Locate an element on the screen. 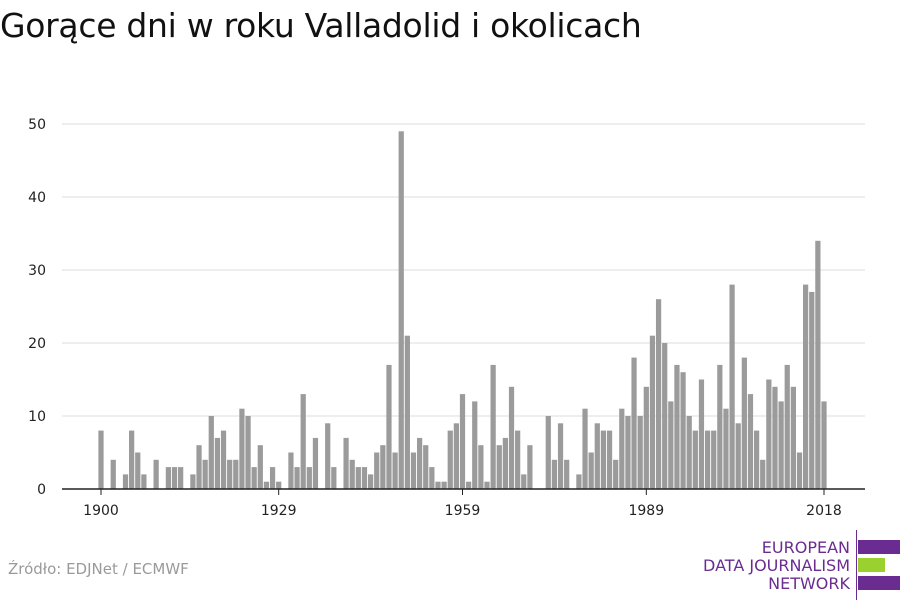 The height and width of the screenshot is (600, 900). bar-1919 is located at coordinates (217, 463).